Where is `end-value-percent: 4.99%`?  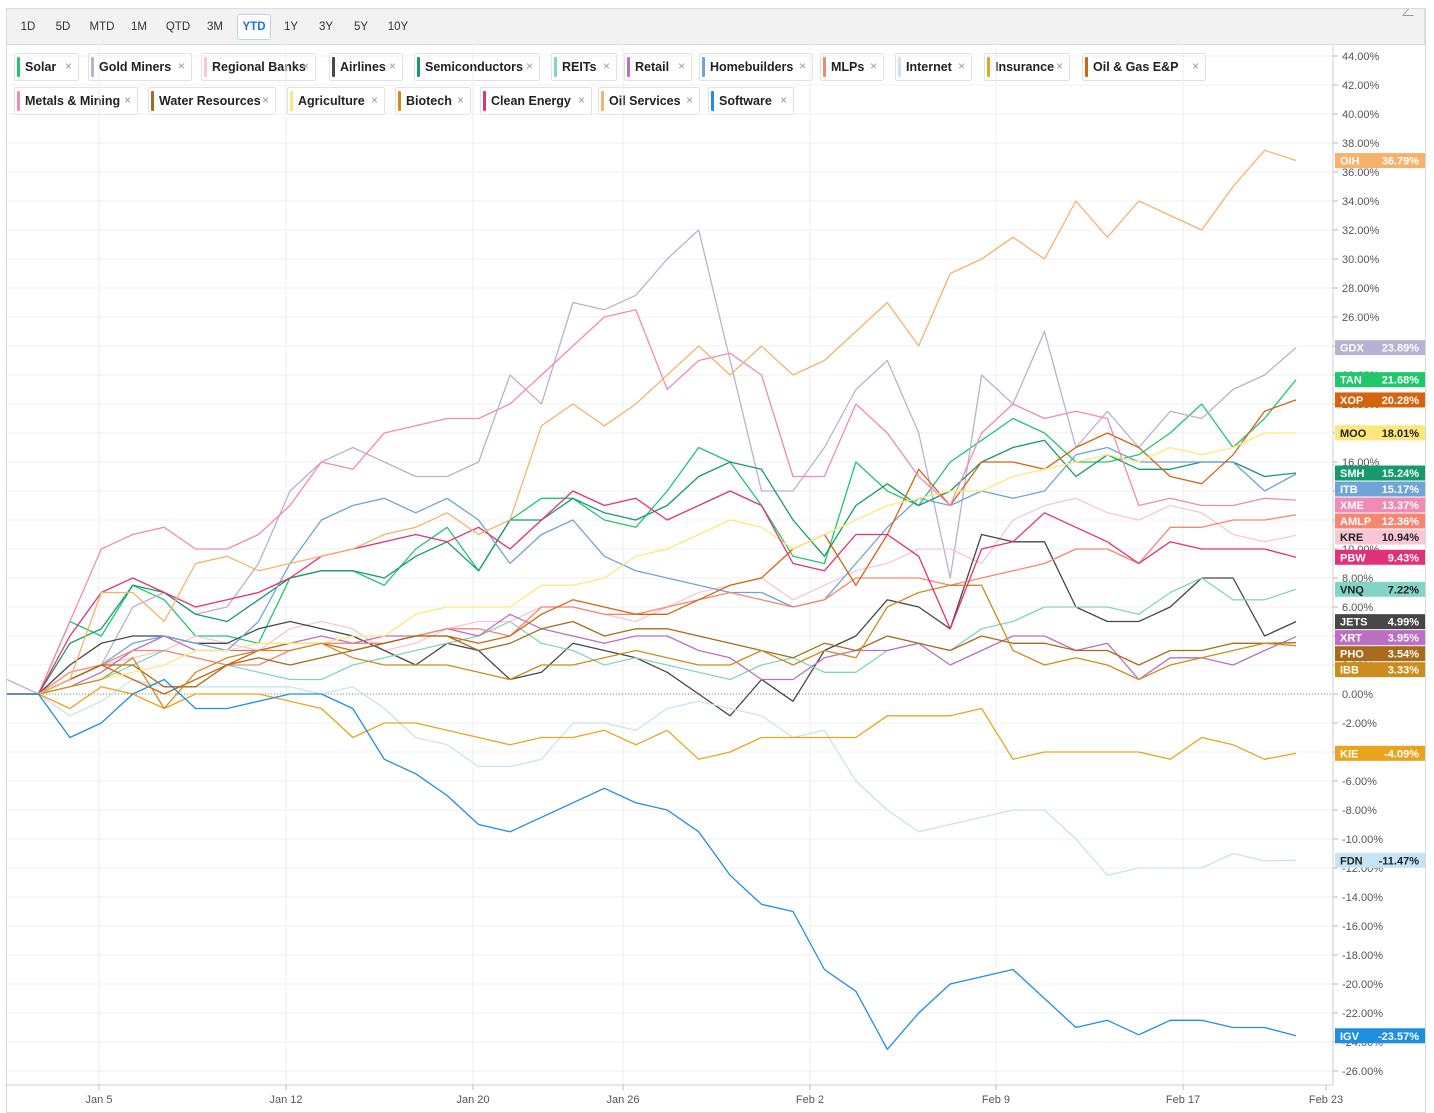
end-value-percent: 4.99% is located at coordinates (1403, 623).